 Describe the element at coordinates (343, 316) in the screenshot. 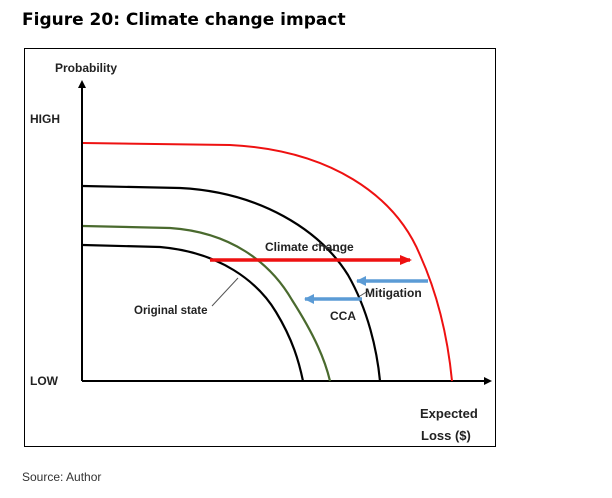

I see `cca-label: CCA` at that location.